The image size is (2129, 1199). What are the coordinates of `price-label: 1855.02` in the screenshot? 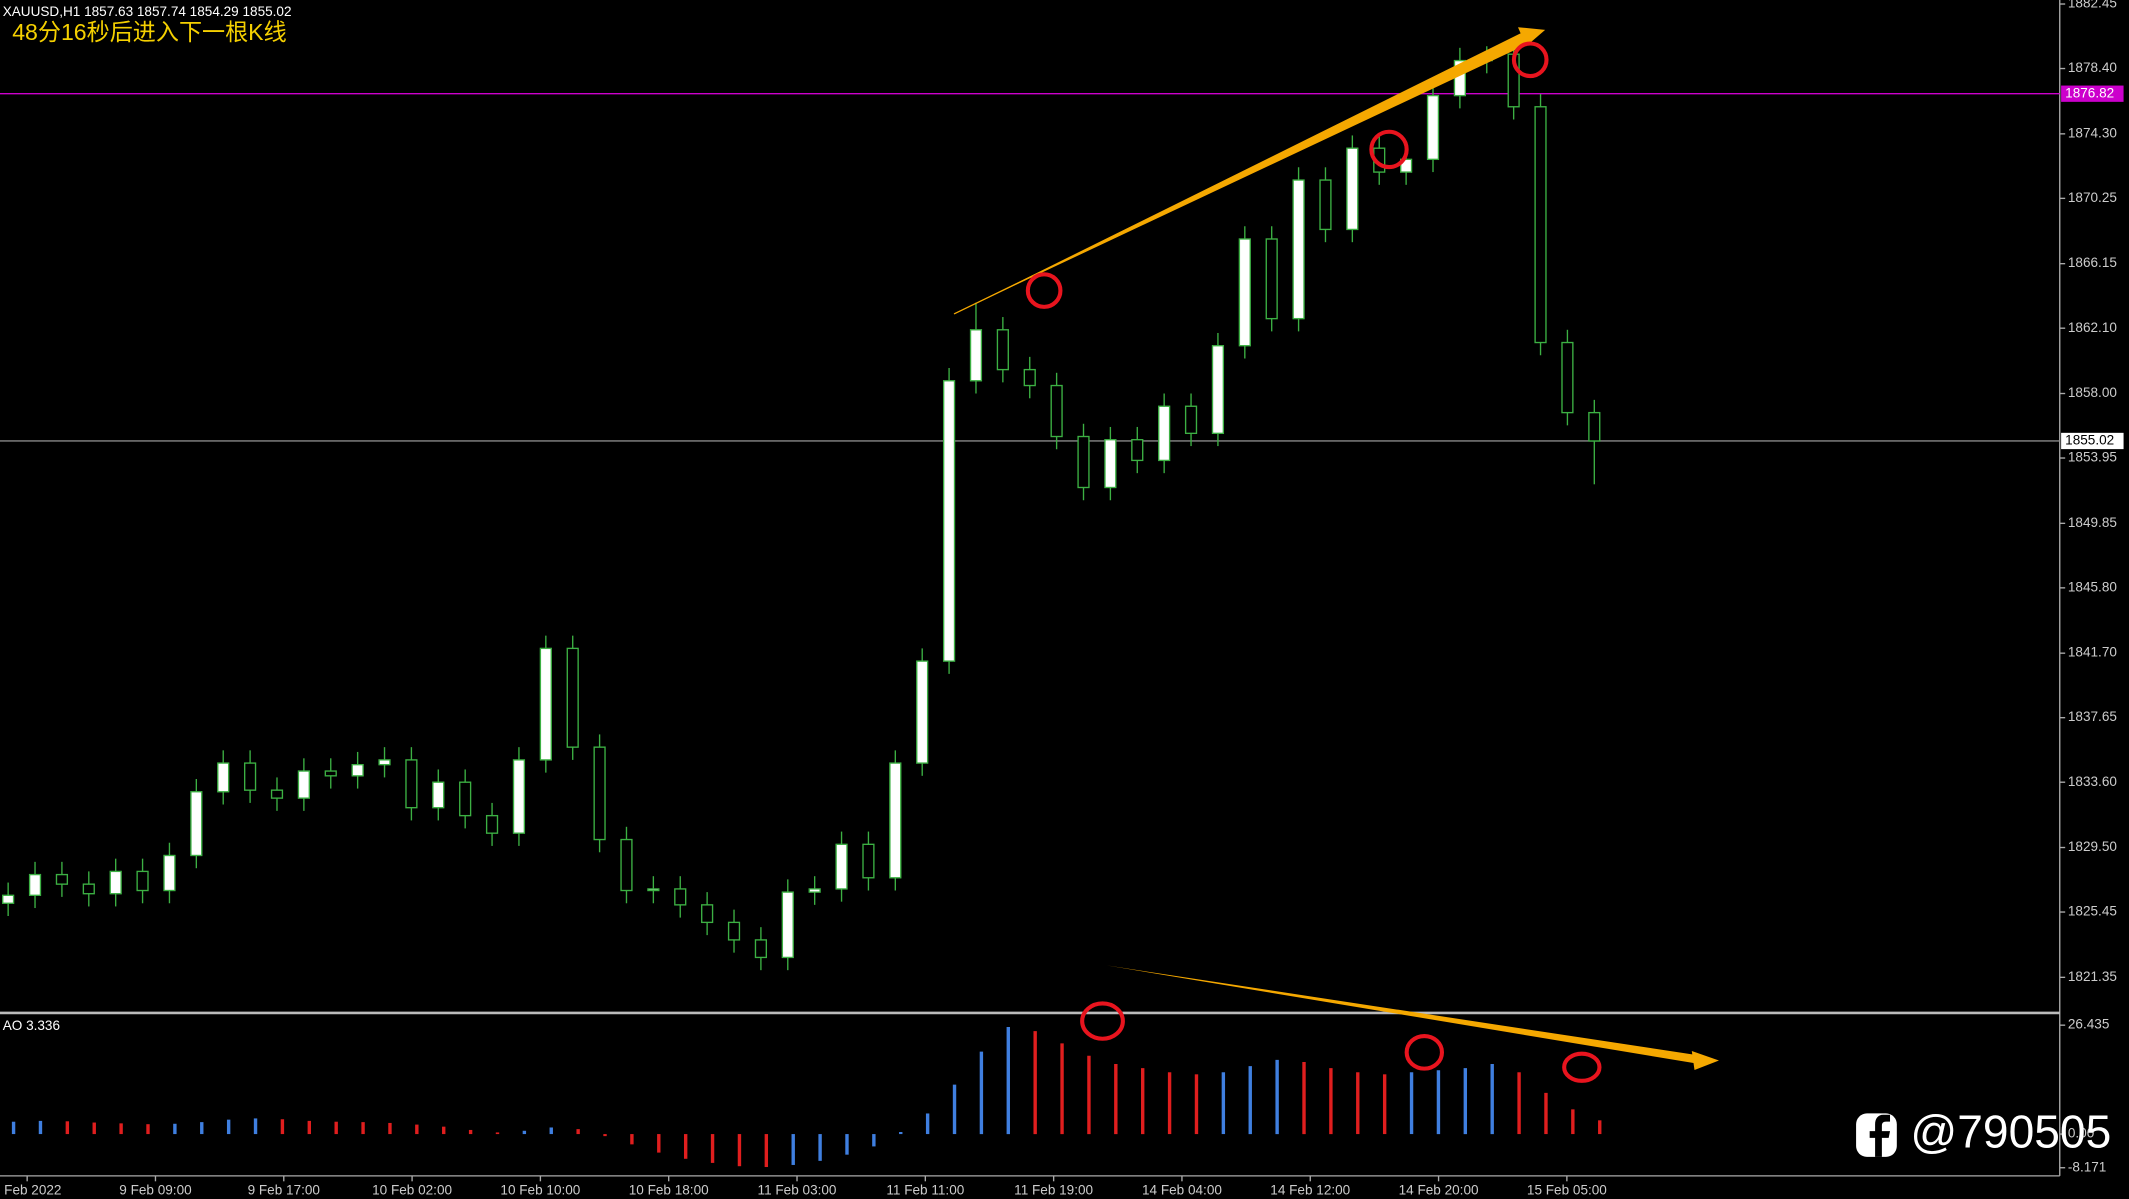 It's located at (2089, 440).